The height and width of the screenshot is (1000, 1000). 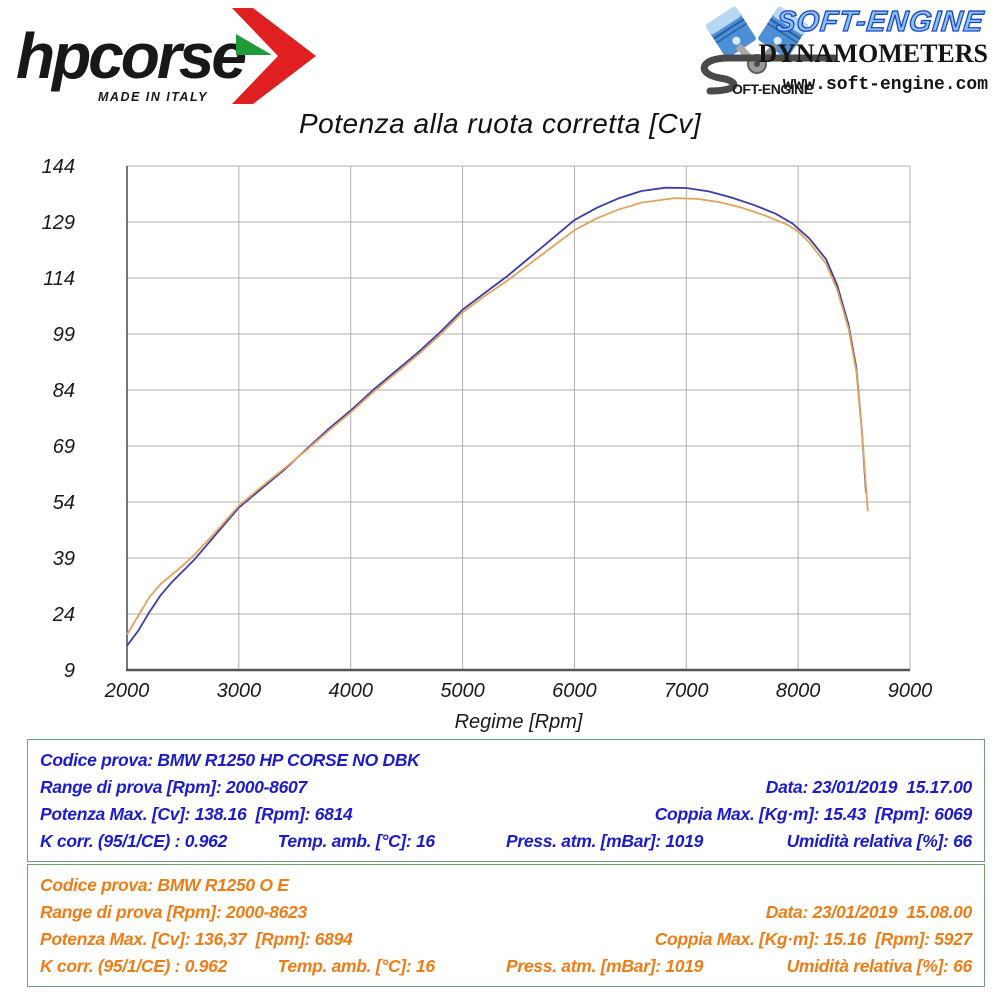 What do you see at coordinates (769, 74) in the screenshot?
I see `s-swoosh-icon` at bounding box center [769, 74].